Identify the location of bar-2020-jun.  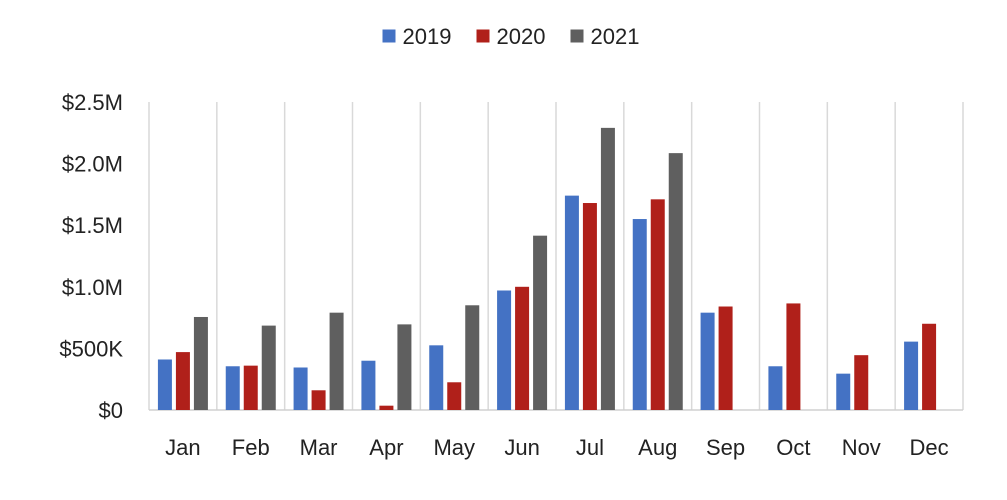
(522, 348).